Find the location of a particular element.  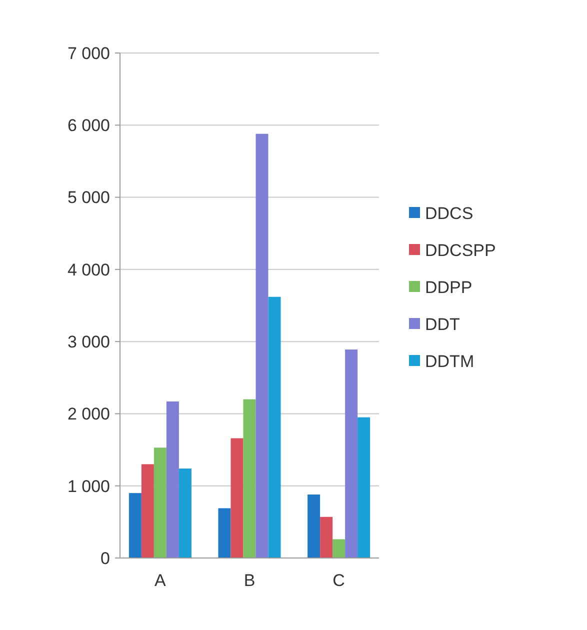

legend-label: DDTM is located at coordinates (449, 361).